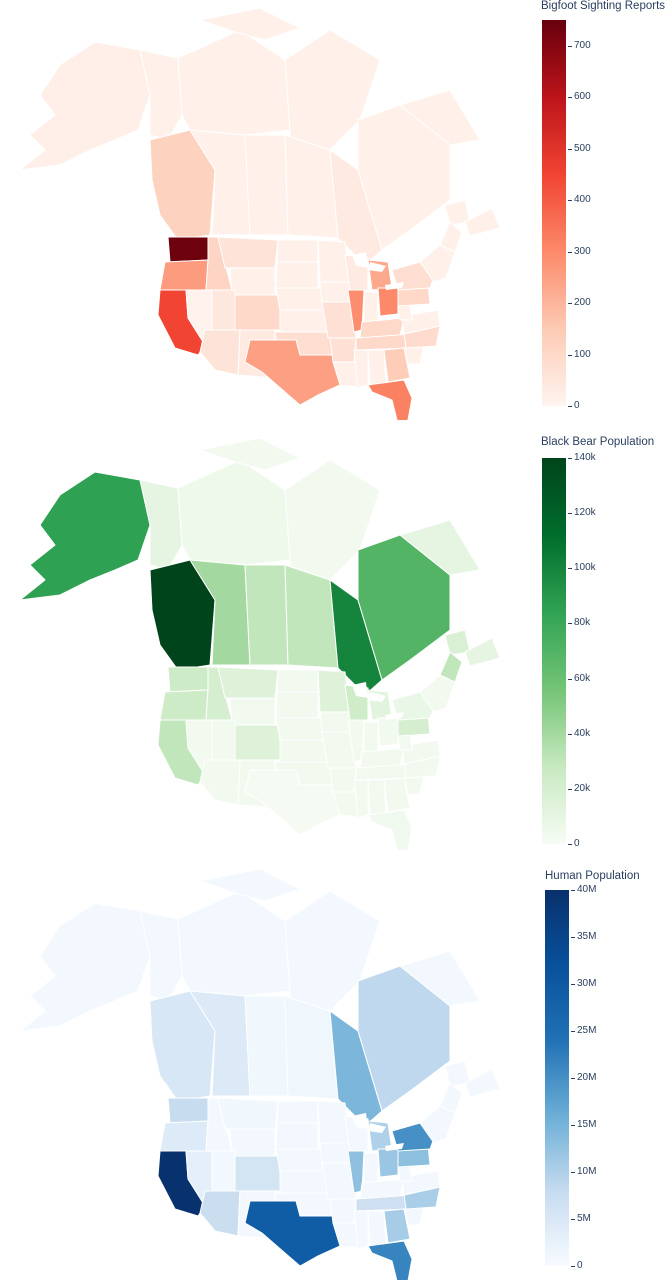  Describe the element at coordinates (557, 1078) in the screenshot. I see `human-colorbar` at that location.